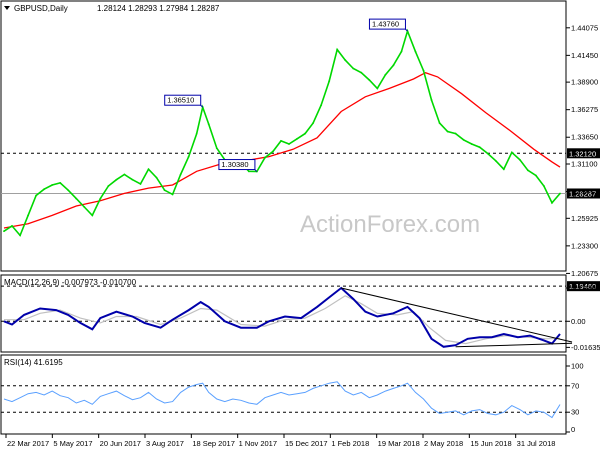  Describe the element at coordinates (234, 164) in the screenshot. I see `annotation-label: 1.30380` at that location.